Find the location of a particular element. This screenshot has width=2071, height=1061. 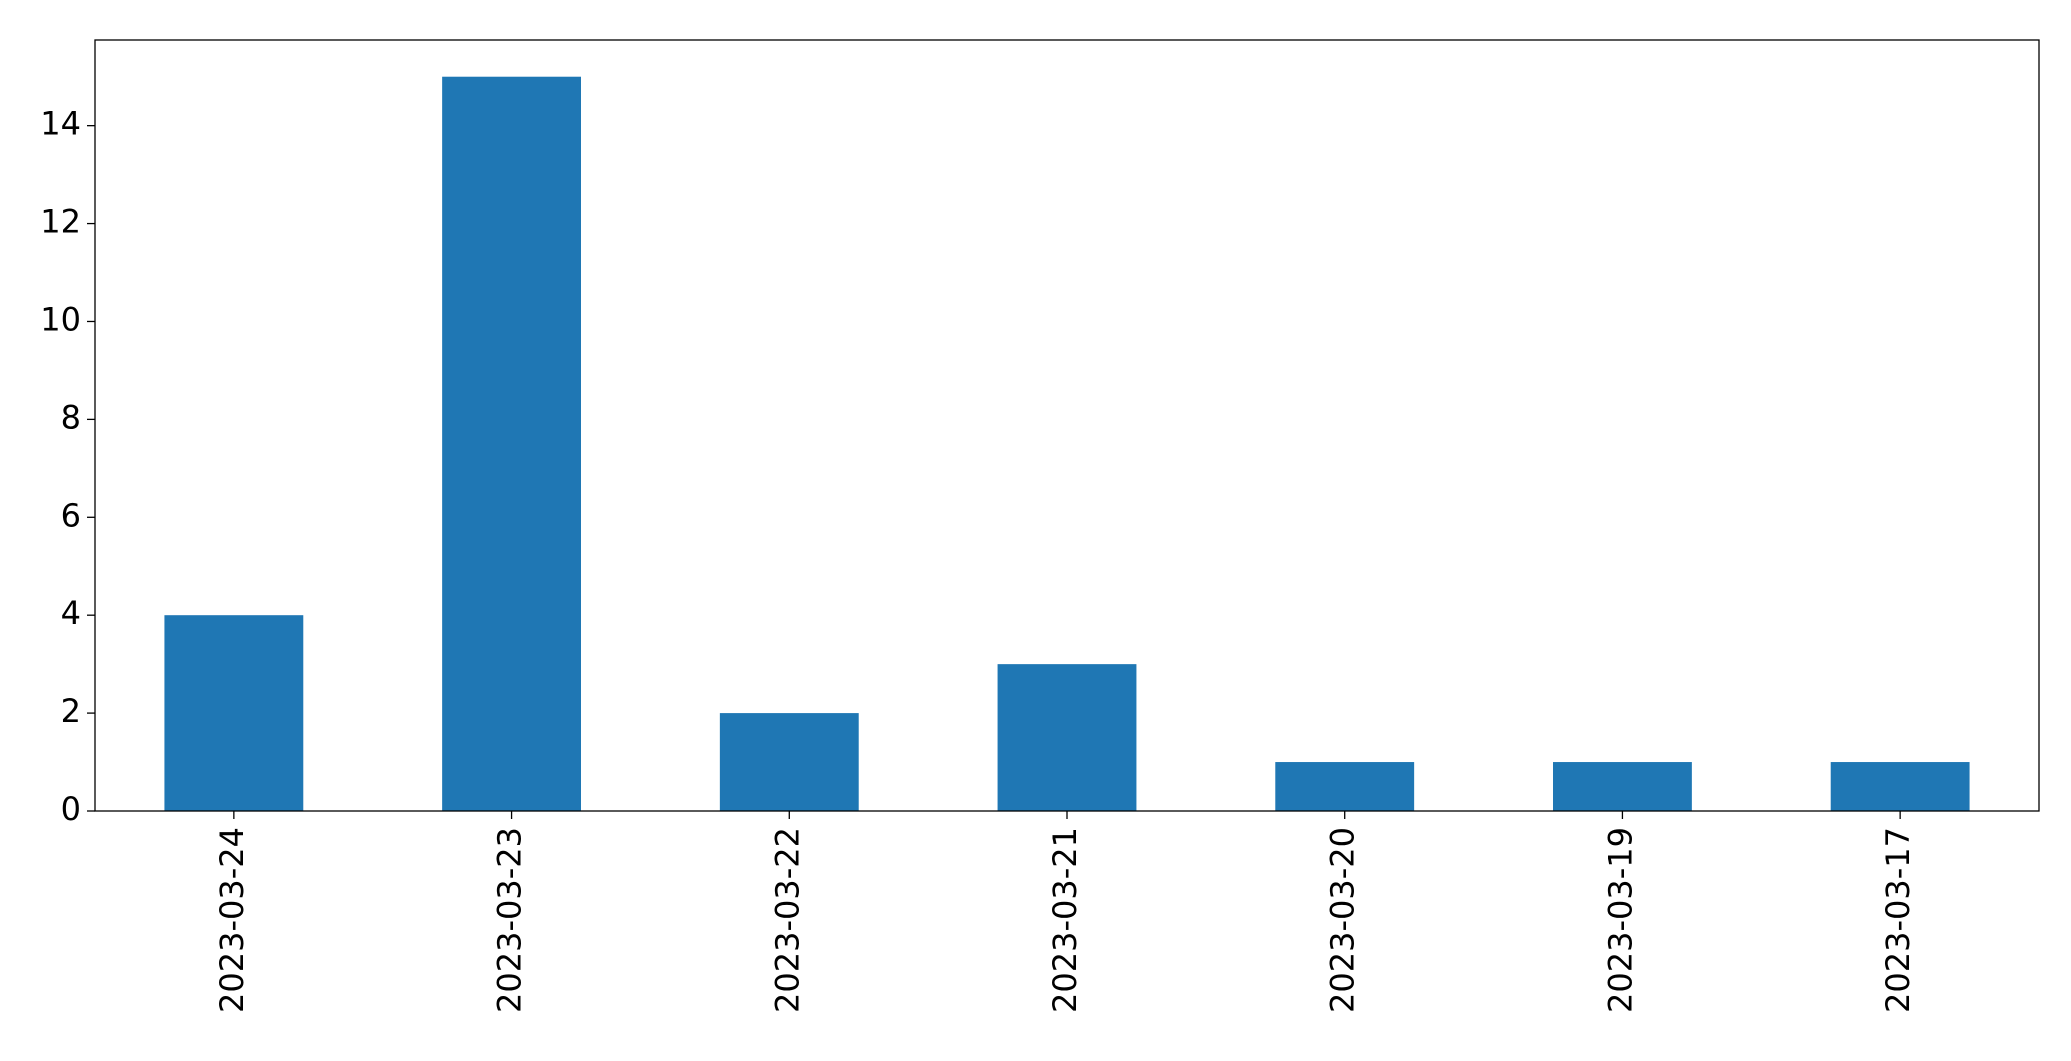

x-tick-label: 2023-03-19 is located at coordinates (1620, 920).